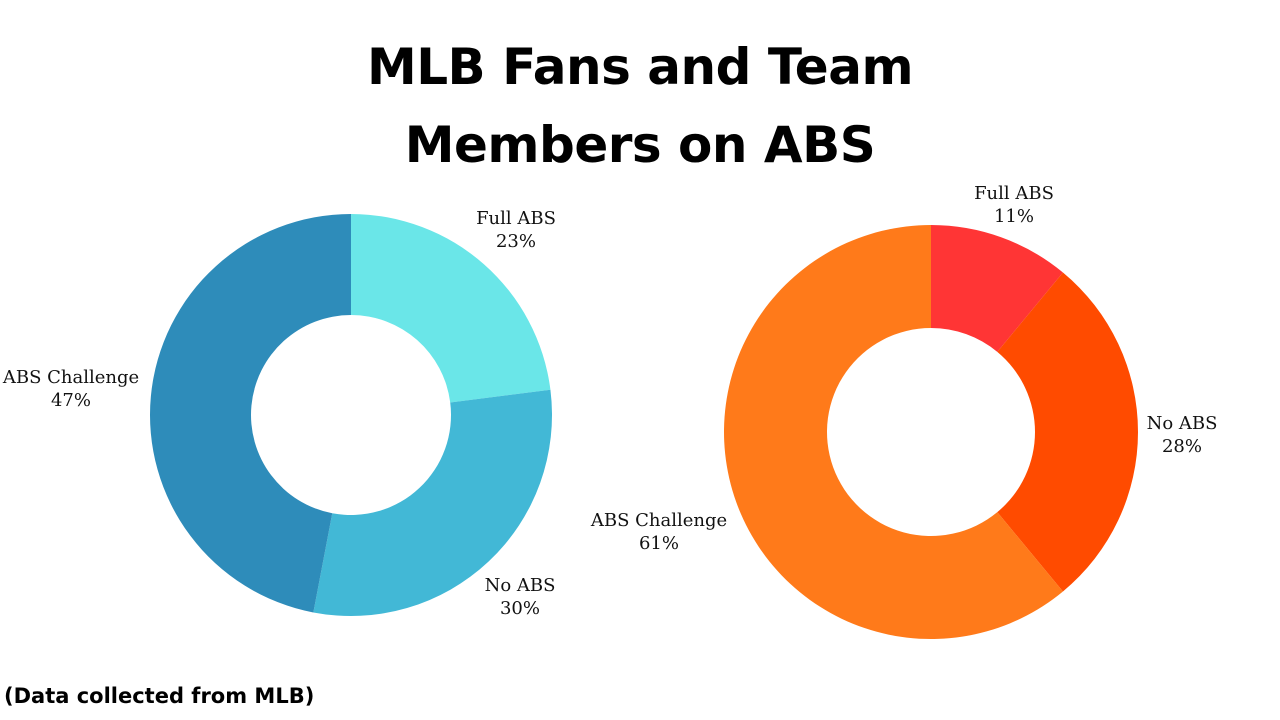  Describe the element at coordinates (640, 67) in the screenshot. I see `chart-title-line-1: MLB Fans and Team` at that location.